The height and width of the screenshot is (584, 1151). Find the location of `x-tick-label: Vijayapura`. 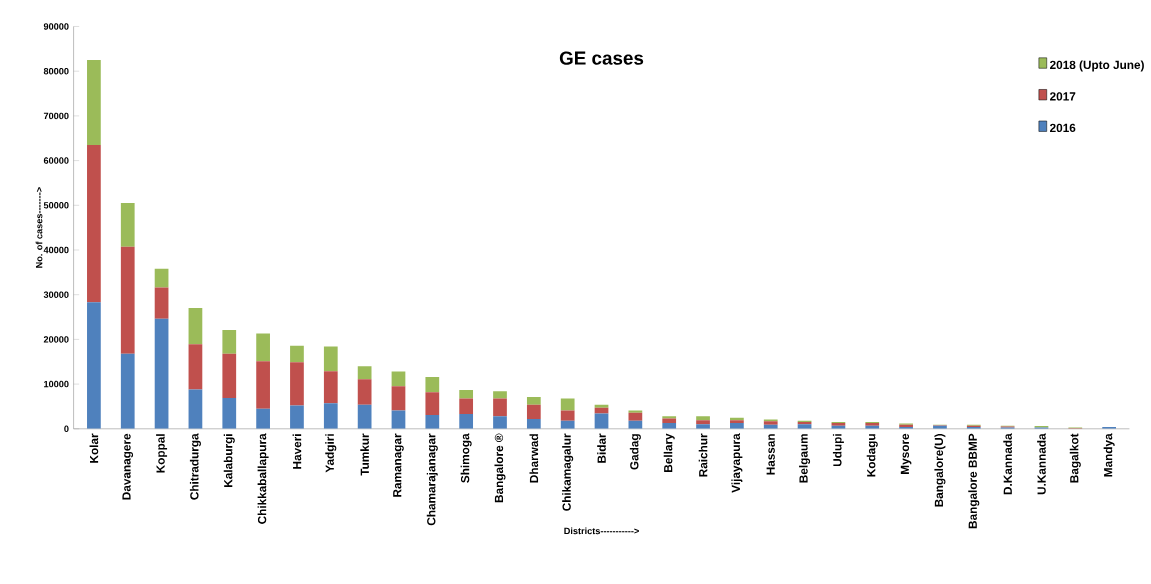

x-tick-label: Vijayapura is located at coordinates (737, 463).